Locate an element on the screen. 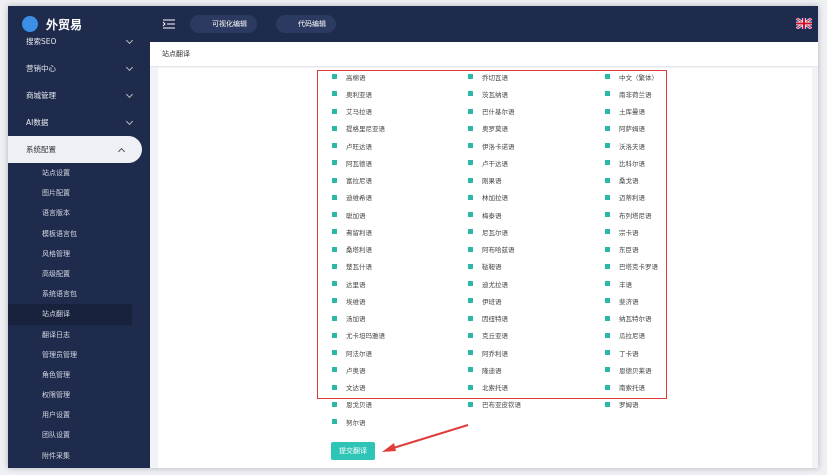 The height and width of the screenshot is (475, 827). language-option: 因纽特语 is located at coordinates (536, 318).